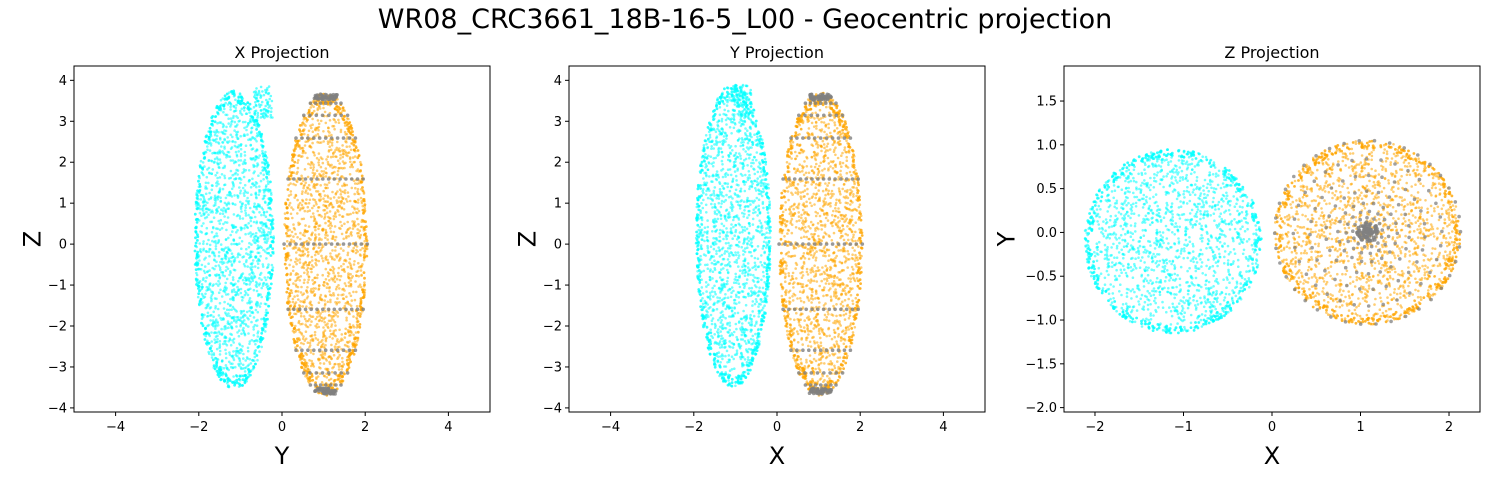 Image resolution: width=1490 pixels, height=480 pixels. I want to click on orange-series, so click(325, 244).